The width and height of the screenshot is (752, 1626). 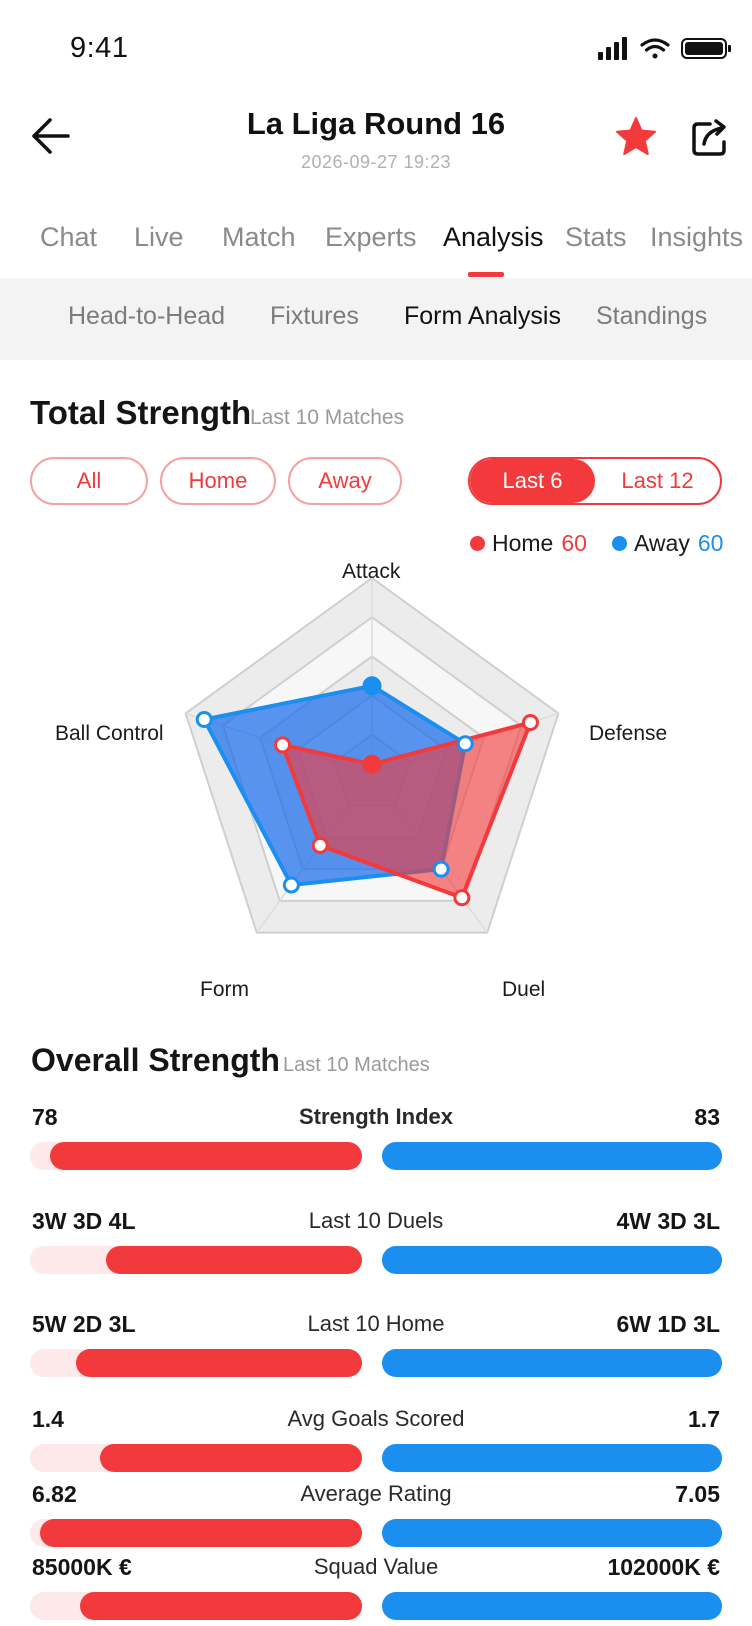 I want to click on arrow-left-icon, so click(x=51, y=136).